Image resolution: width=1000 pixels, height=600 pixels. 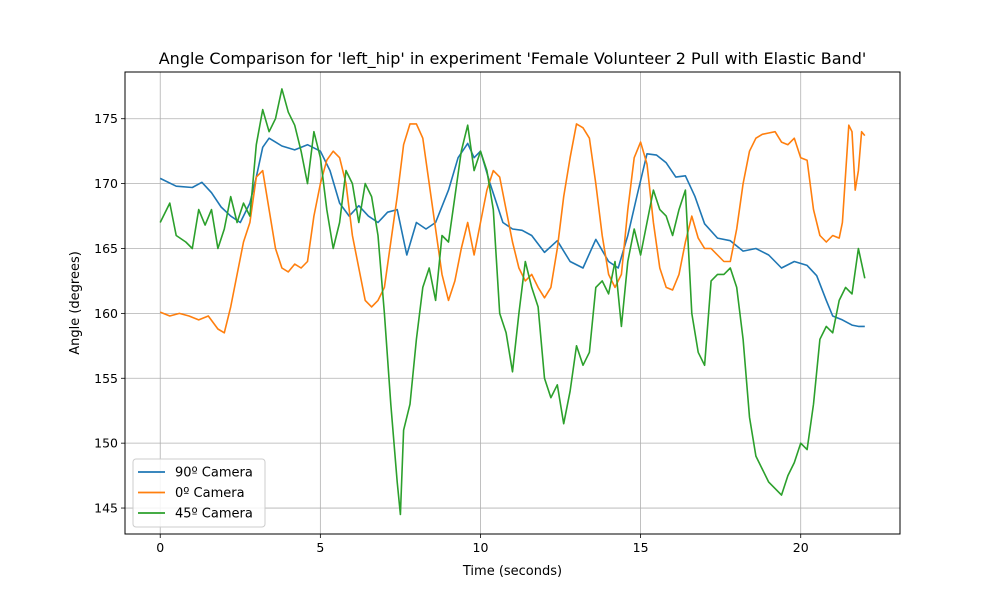 What do you see at coordinates (481, 547) in the screenshot?
I see `x-tick-label: 10` at bounding box center [481, 547].